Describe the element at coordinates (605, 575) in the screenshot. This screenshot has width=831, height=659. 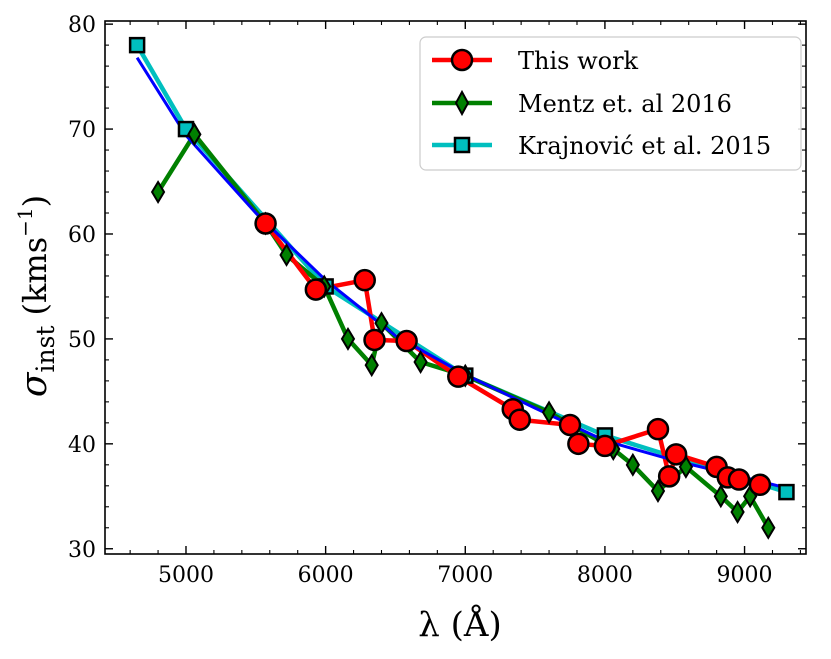
I see `x-tick-label: 8000` at that location.